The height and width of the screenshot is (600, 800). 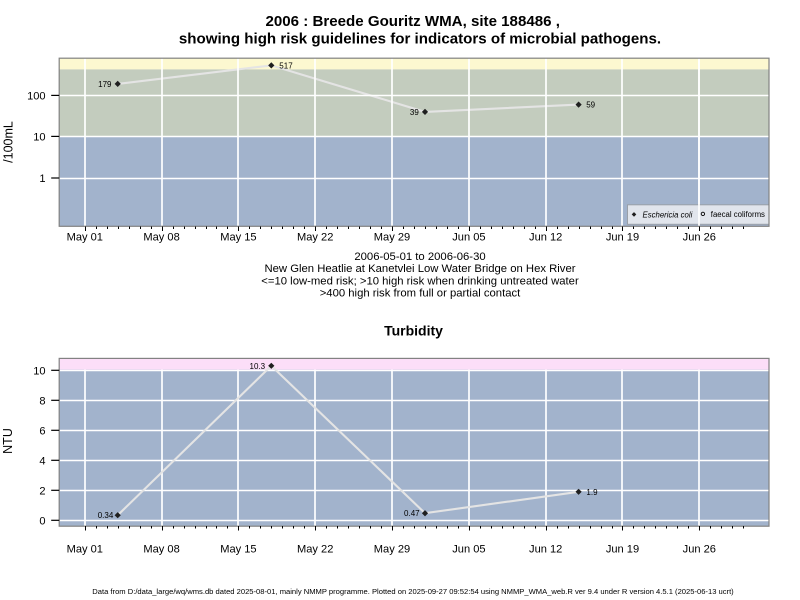 I want to click on svg-text: 39, so click(x=414, y=112).